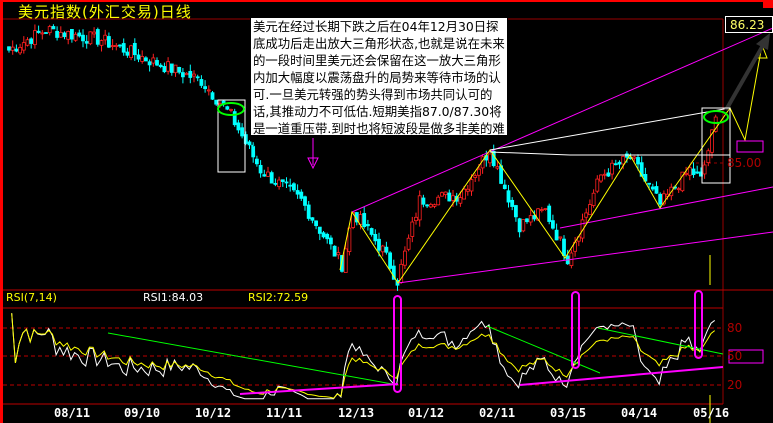 Image resolution: width=773 pixels, height=423 pixels. I want to click on x-tick: 03/15, so click(568, 413).